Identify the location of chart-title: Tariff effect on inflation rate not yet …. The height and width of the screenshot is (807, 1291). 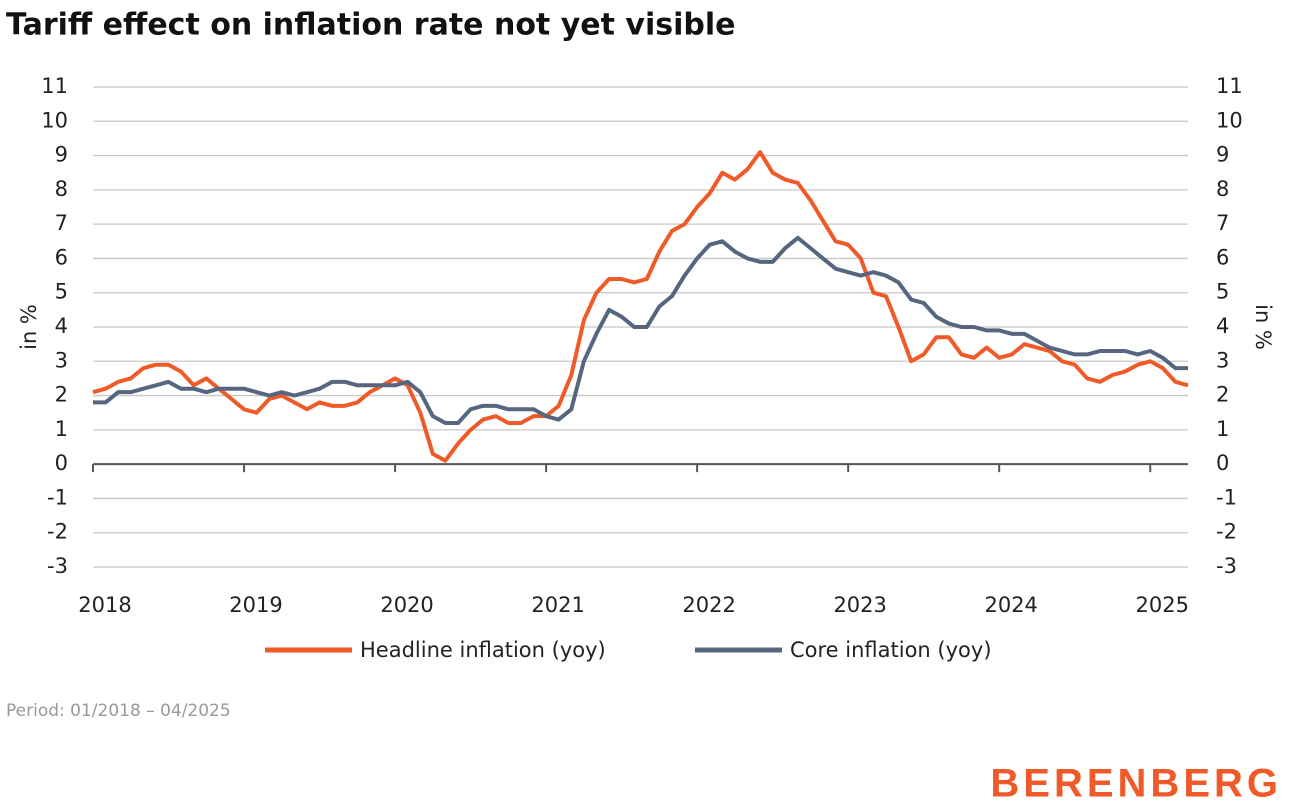
(371, 25).